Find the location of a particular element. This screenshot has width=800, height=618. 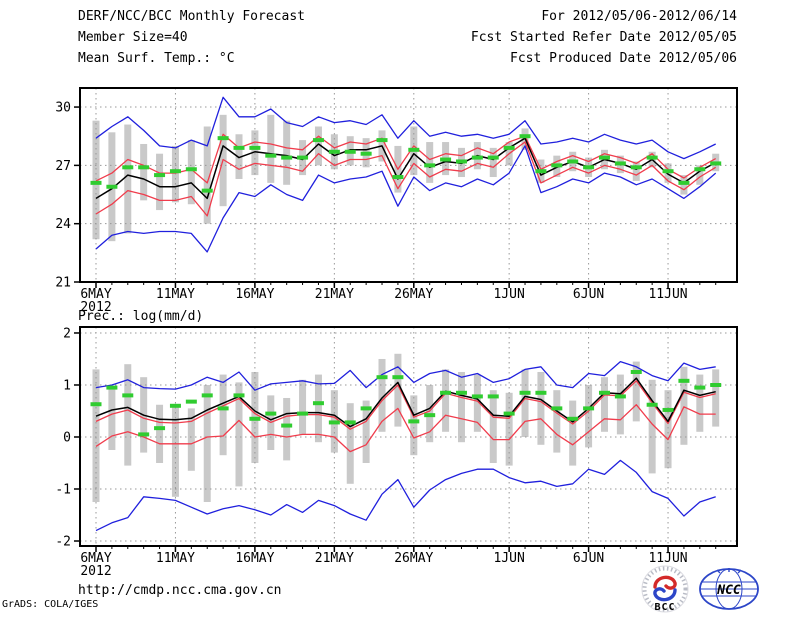

ncc-logo-text: NCC is located at coordinates (728, 590).